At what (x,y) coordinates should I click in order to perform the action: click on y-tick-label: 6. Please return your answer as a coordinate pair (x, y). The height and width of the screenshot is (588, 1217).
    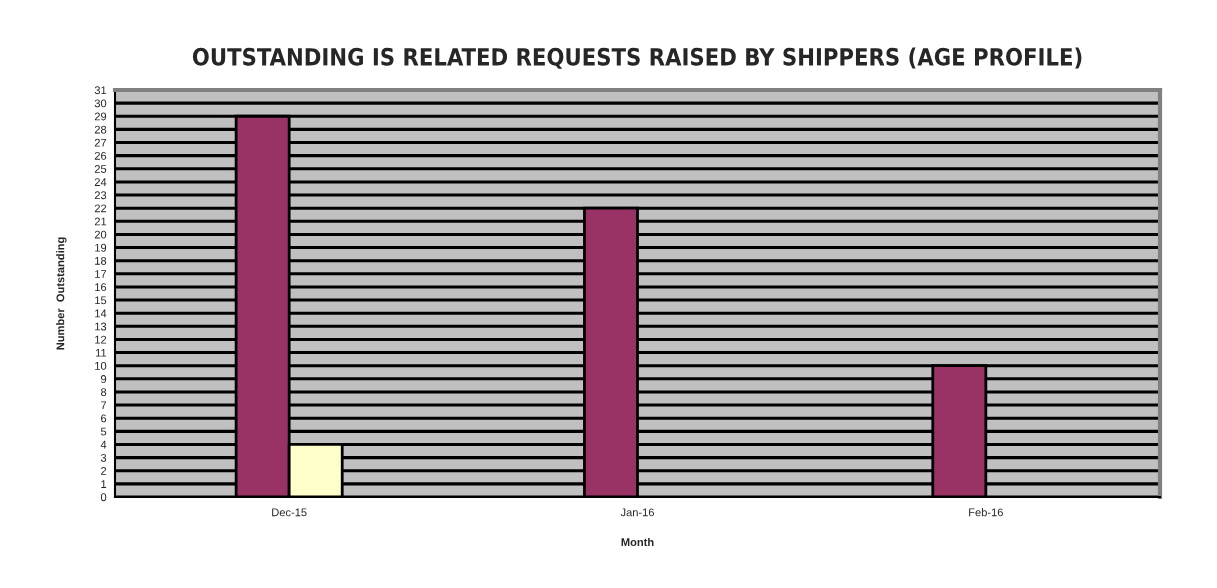
    Looking at the image, I should click on (104, 418).